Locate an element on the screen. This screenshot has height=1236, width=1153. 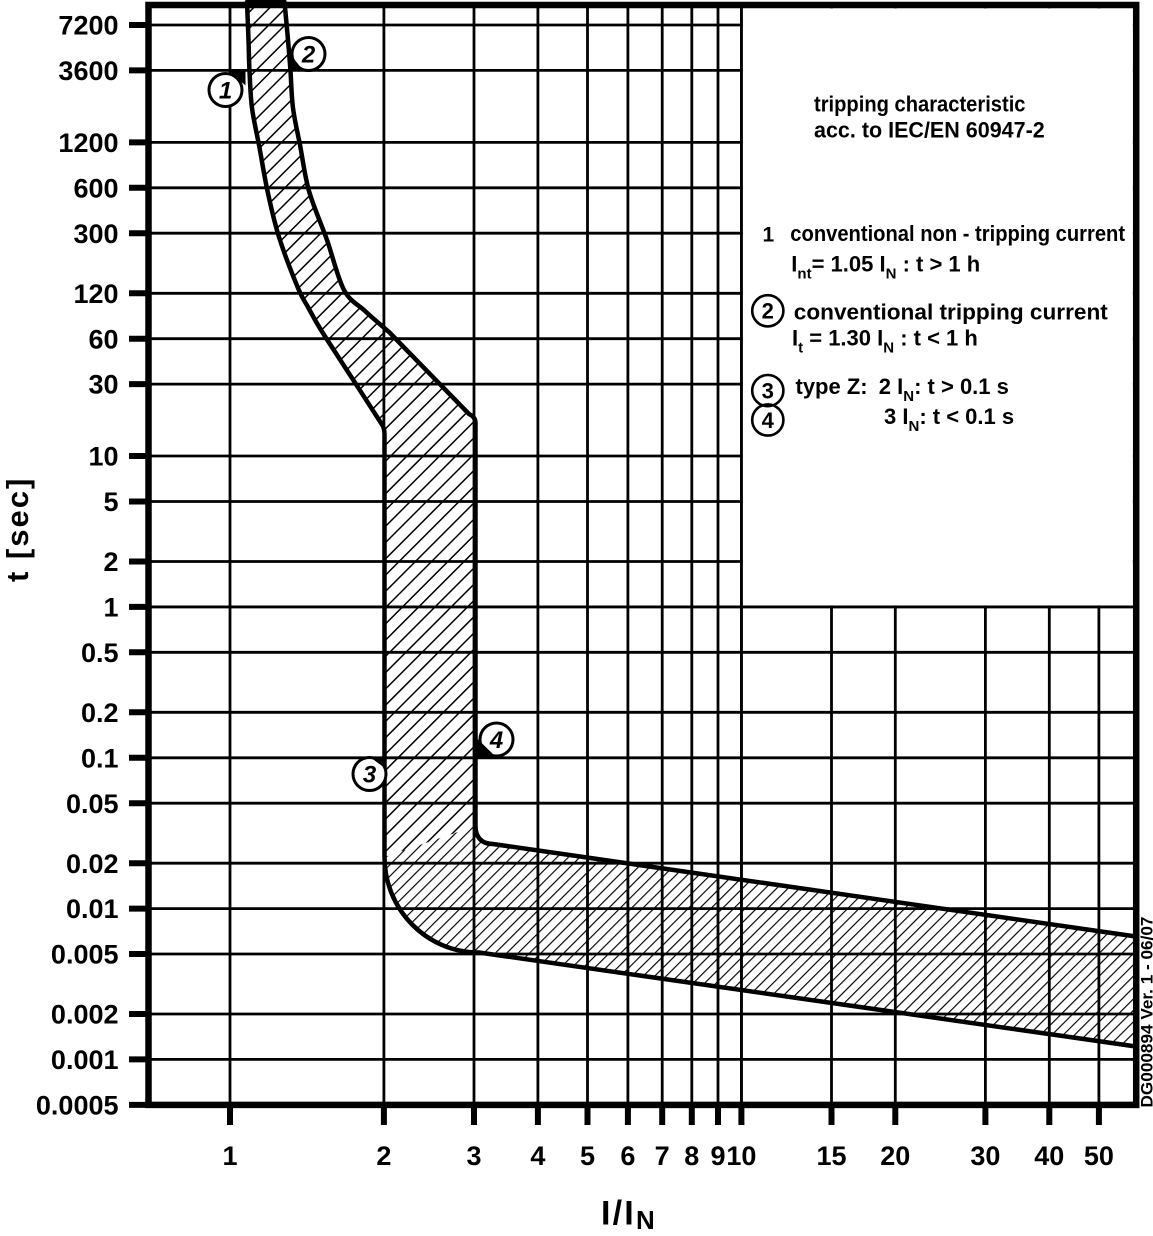
svg-text: 50 is located at coordinates (1099, 1156).